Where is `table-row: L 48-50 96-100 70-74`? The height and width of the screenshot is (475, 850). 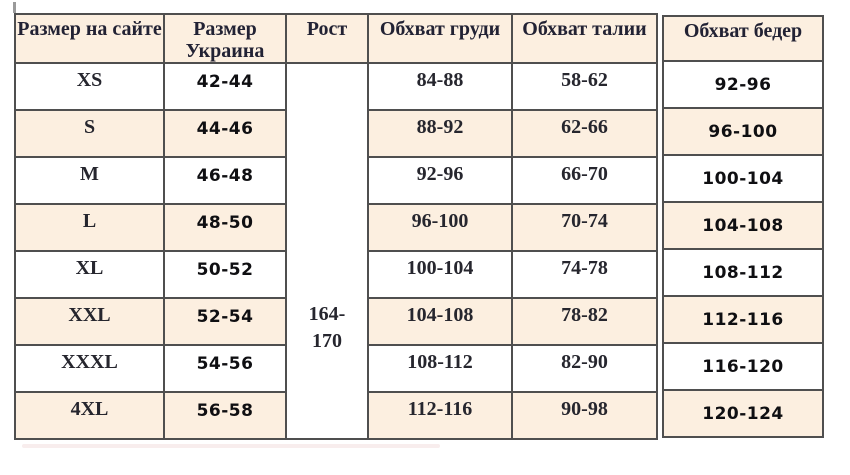
table-row: L 48-50 96-100 70-74 is located at coordinates (336, 227).